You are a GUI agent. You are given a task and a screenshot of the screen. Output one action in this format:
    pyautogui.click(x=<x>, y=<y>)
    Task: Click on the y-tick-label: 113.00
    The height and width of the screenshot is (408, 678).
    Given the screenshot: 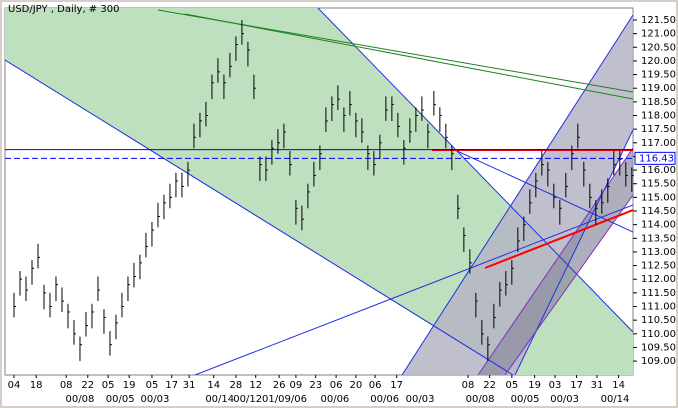 What is the action you would take?
    pyautogui.click(x=658, y=252)
    